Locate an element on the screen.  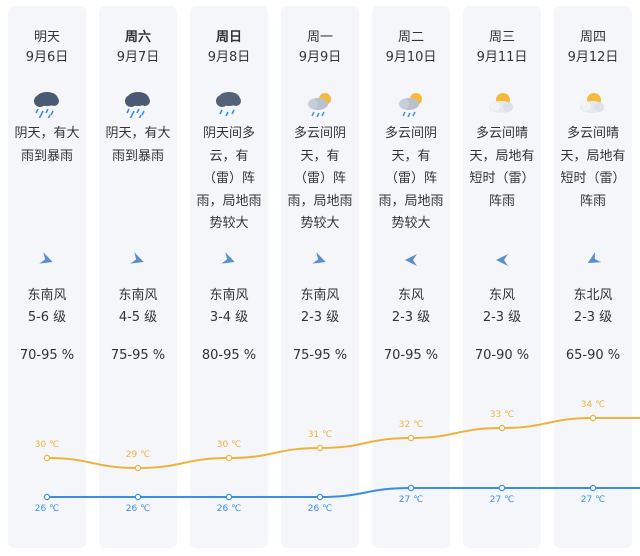
day-name: 周三 is located at coordinates (501, 37).